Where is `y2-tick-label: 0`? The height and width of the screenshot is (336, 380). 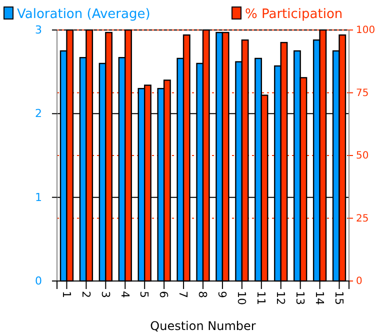 y2-tick-label: 0 is located at coordinates (359, 282).